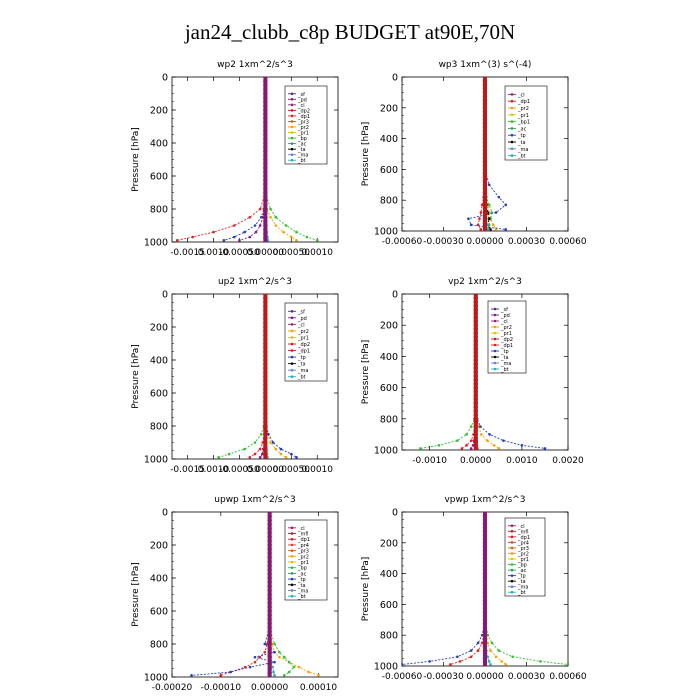 The height and width of the screenshot is (700, 700). I want to click on x-tick-label: 0.00060, so click(567, 242).